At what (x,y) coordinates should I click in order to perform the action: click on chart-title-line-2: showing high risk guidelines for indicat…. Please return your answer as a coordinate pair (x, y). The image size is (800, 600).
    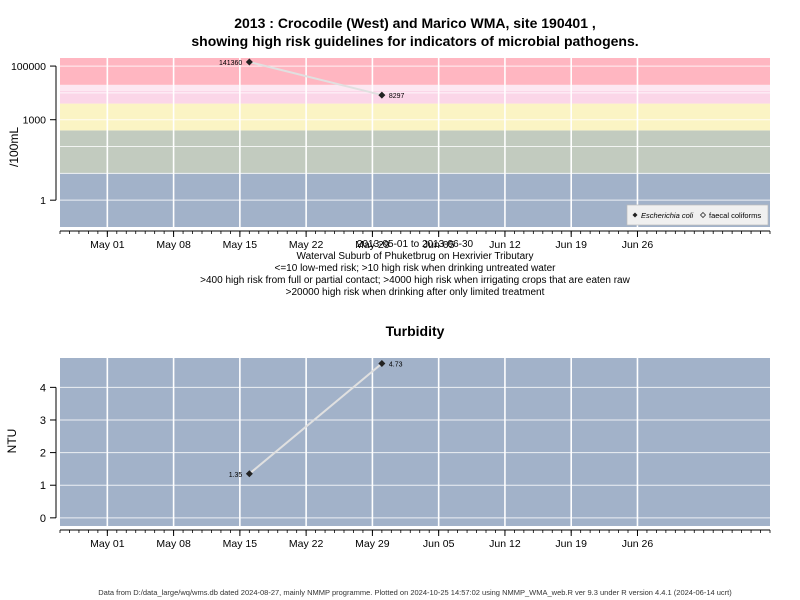
    Looking at the image, I should click on (415, 41).